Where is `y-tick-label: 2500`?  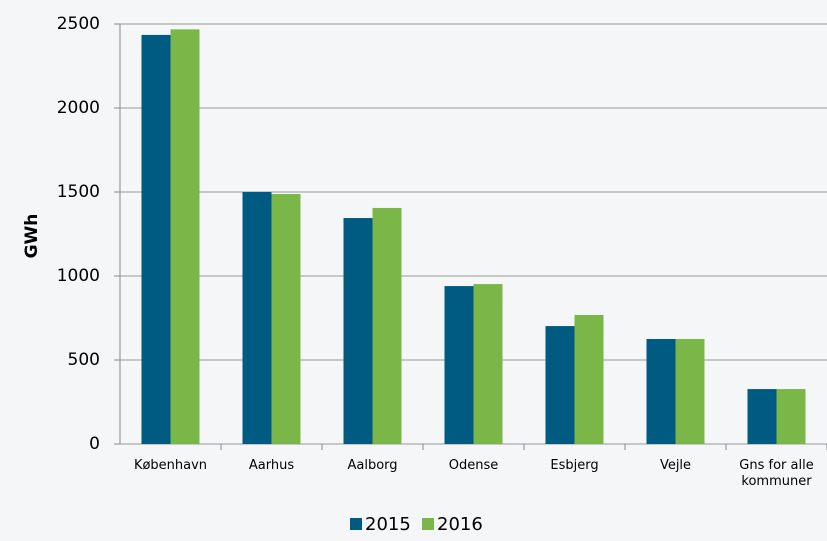
y-tick-label: 2500 is located at coordinates (78, 24).